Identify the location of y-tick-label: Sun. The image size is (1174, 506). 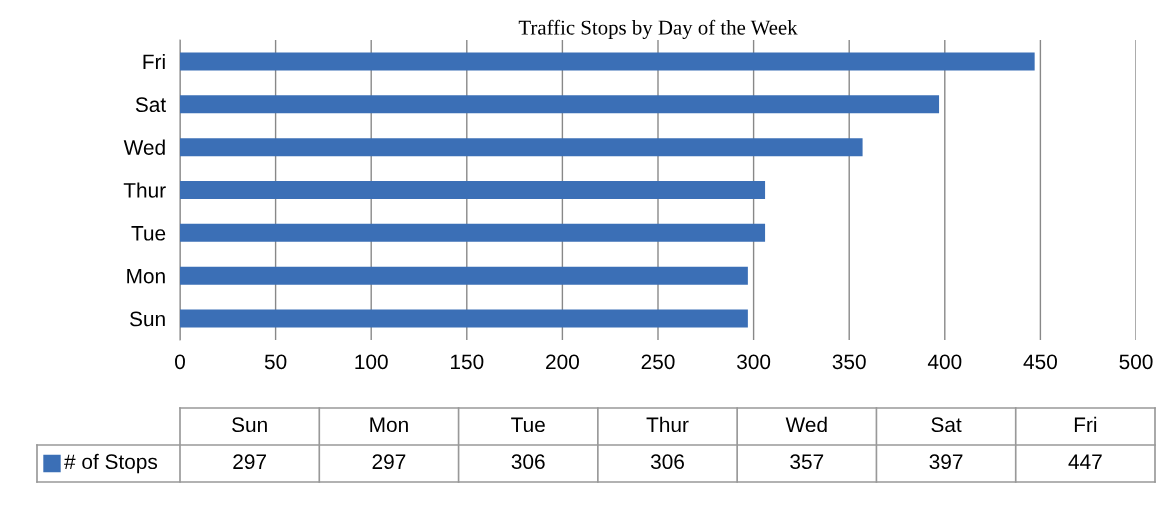
(147, 319).